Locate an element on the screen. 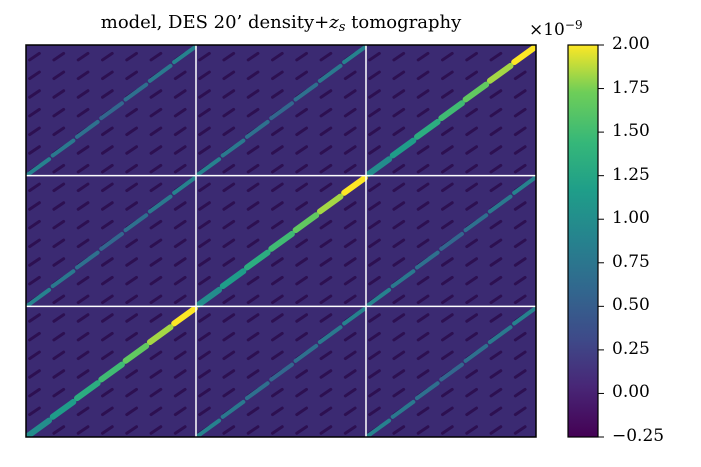 This screenshot has height=467, width=701. colorbar-tick-label: −0.25 is located at coordinates (638, 436).